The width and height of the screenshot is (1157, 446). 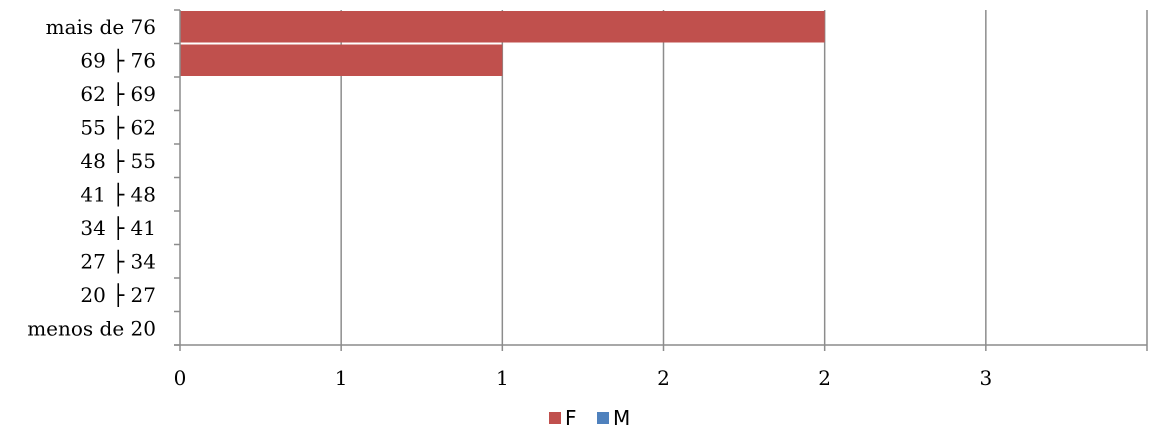 What do you see at coordinates (118, 228) in the screenshot?
I see `category-label: 34 ├ 41` at bounding box center [118, 228].